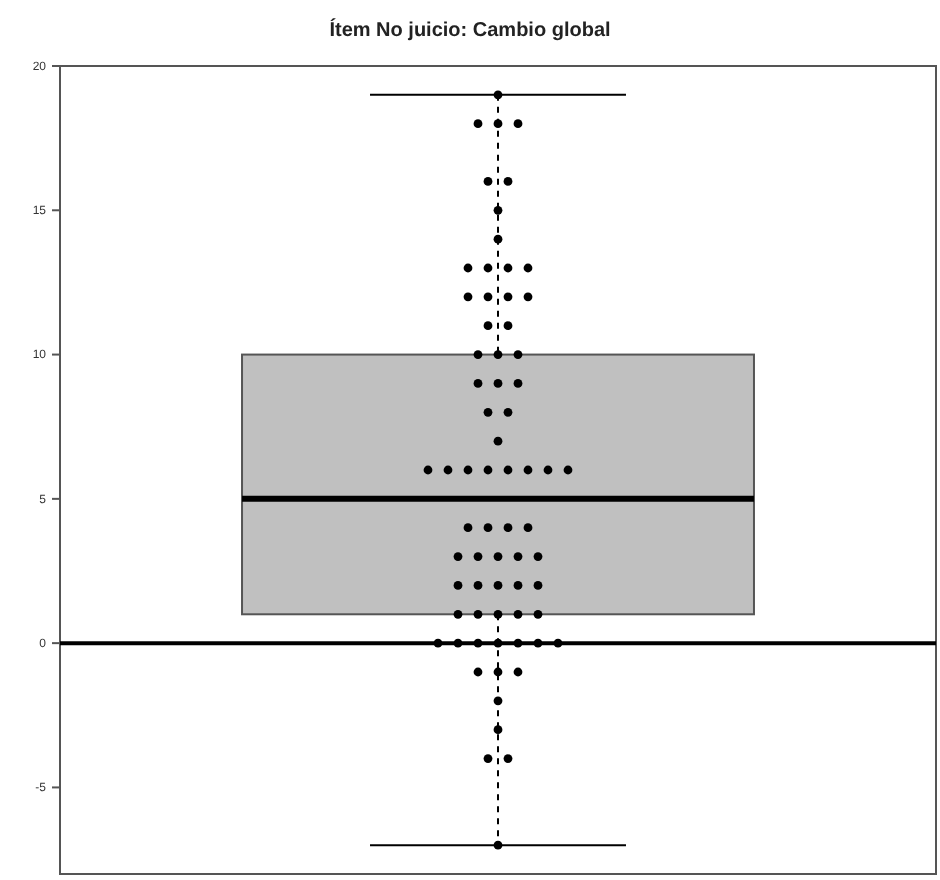  I want to click on chart-title: Ítem No juicio: Cambio global, so click(470, 30).